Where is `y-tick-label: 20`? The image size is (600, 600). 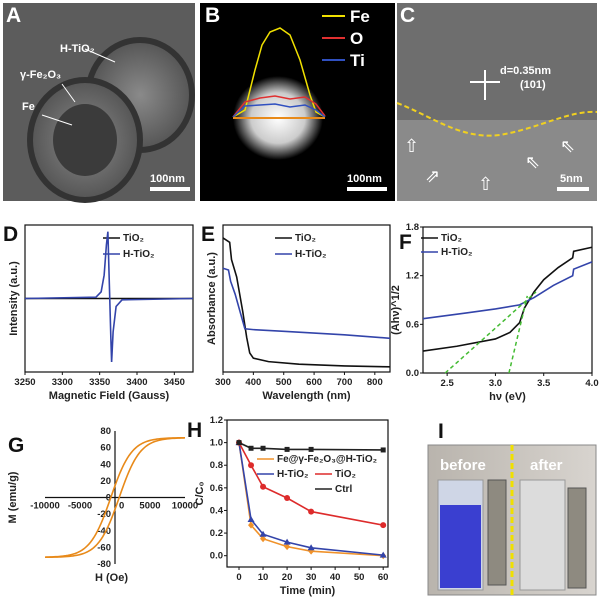 y-tick-label: 20 is located at coordinates (105, 481).